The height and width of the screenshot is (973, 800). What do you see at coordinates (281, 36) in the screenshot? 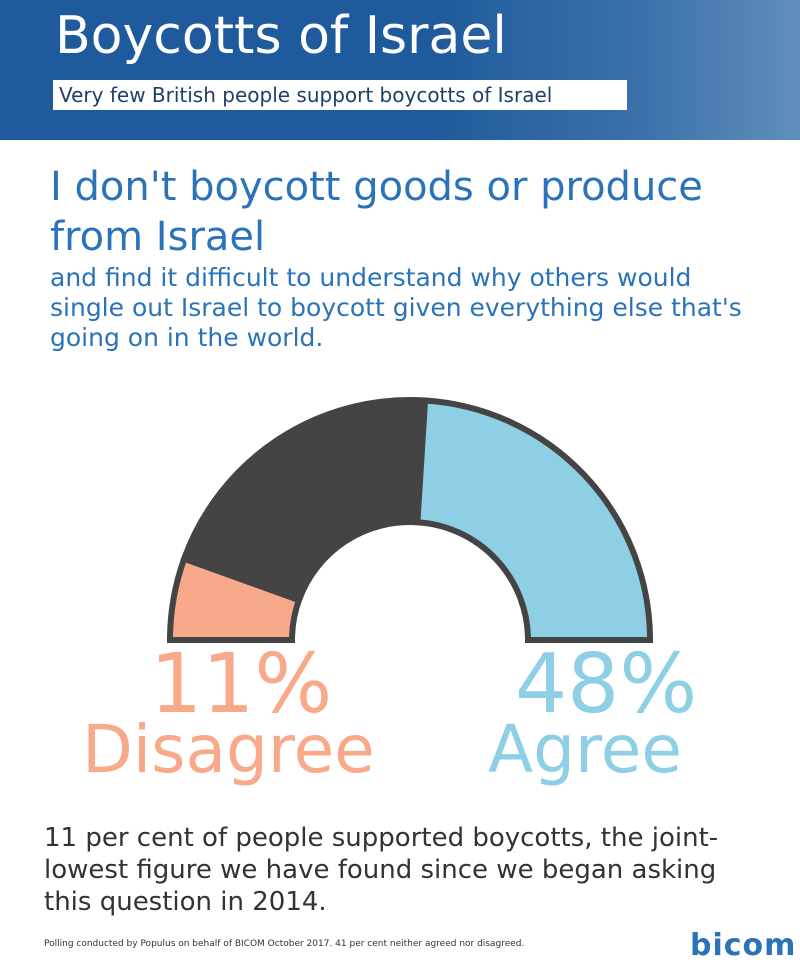
I see `page-title: Boycotts of Israel` at bounding box center [281, 36].